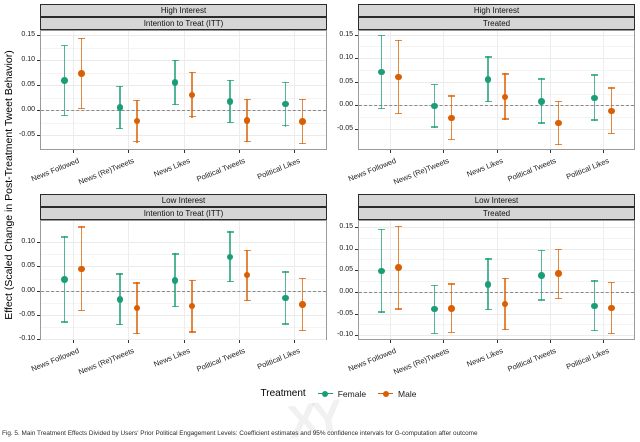 The width and height of the screenshot is (640, 442). I want to click on legend-item-male: Male, so click(397, 394).